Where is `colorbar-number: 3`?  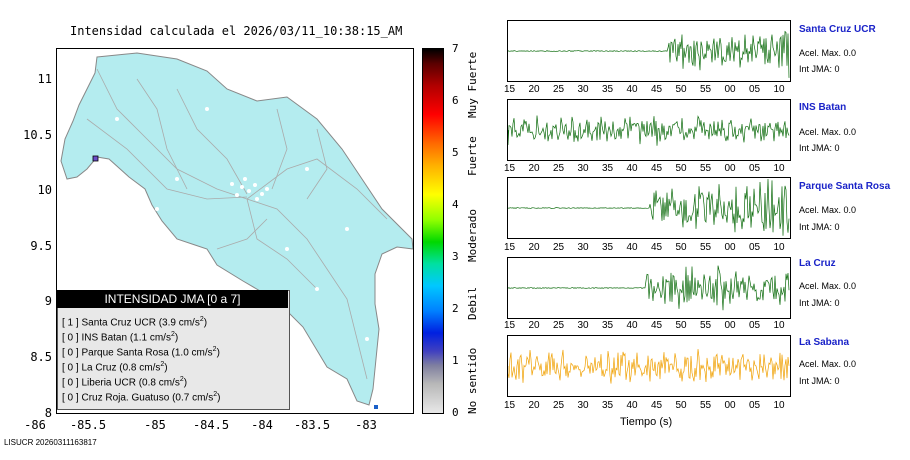
colorbar-number: 3 is located at coordinates (455, 256).